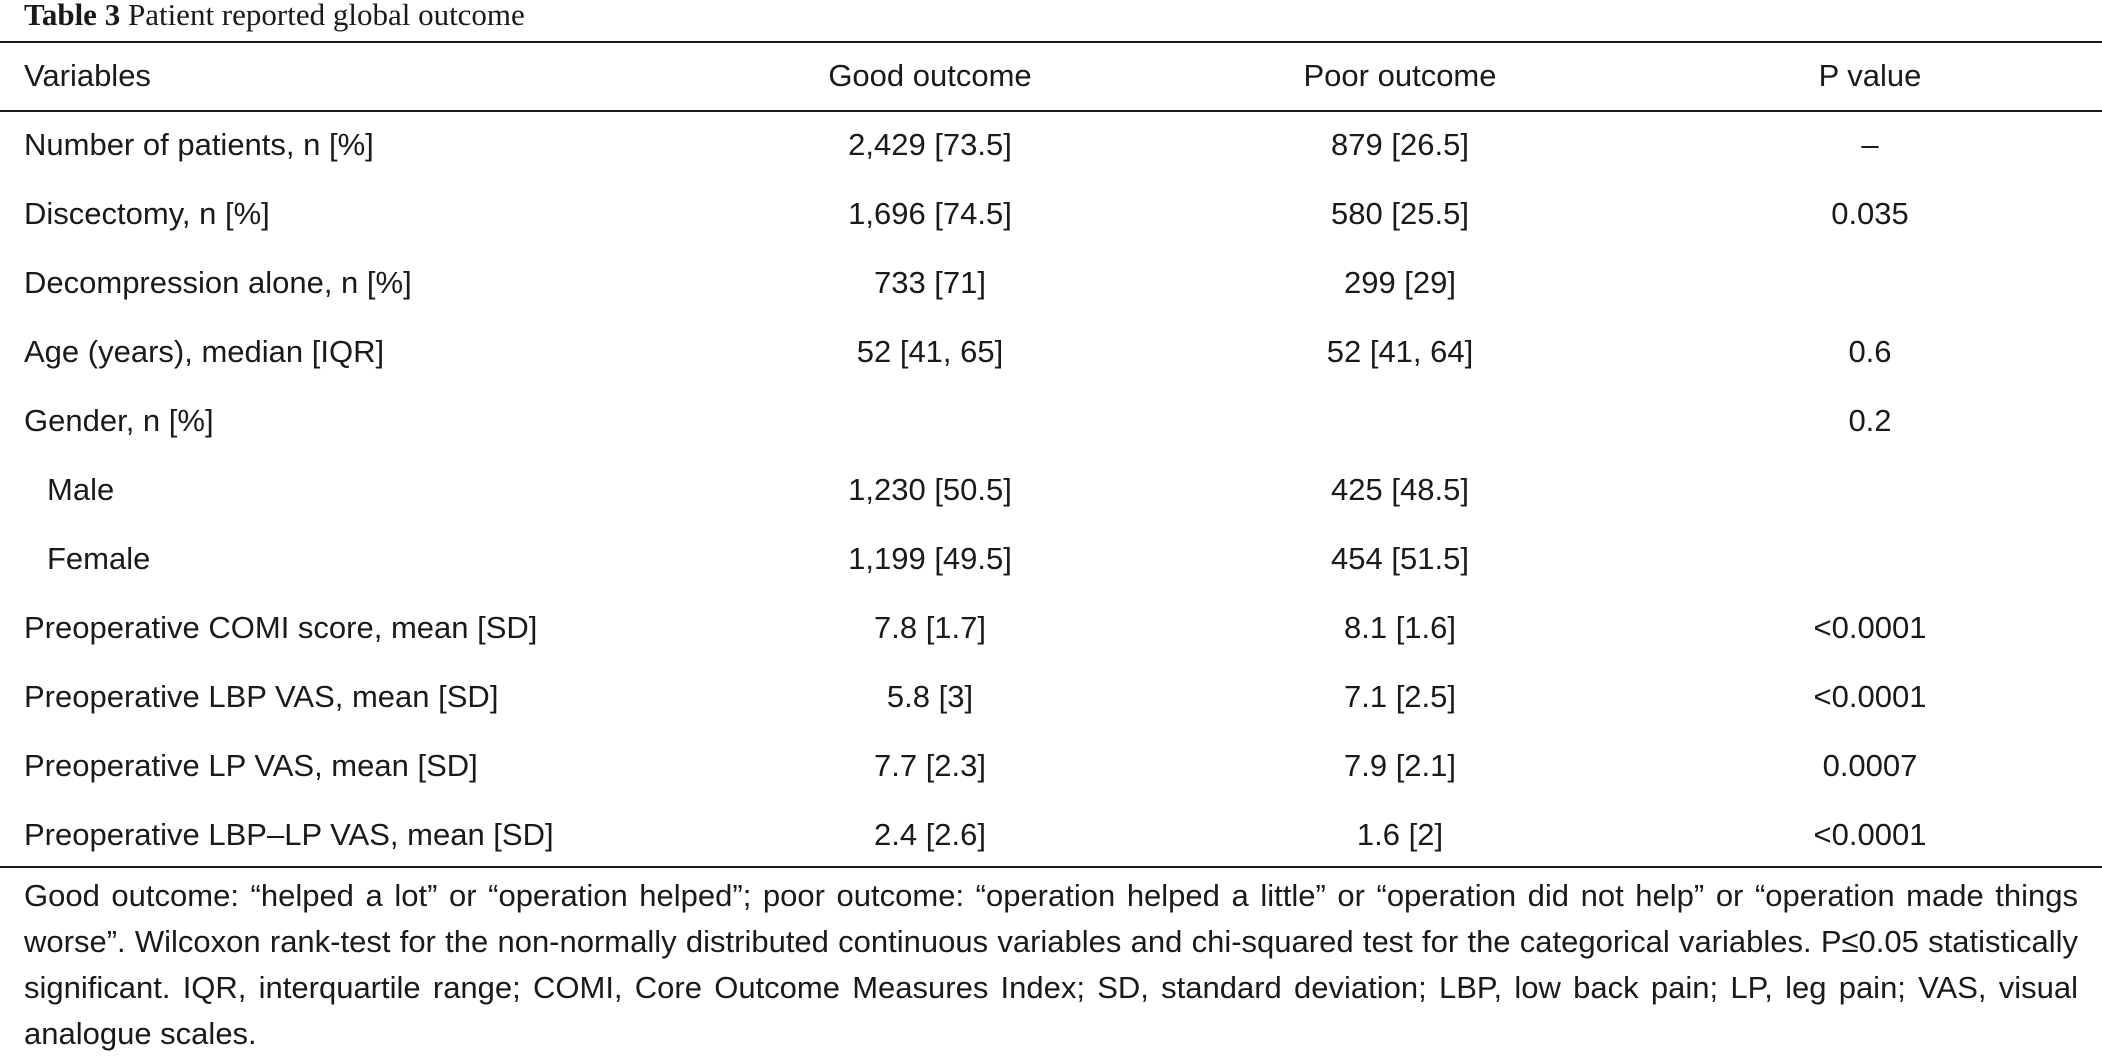 This screenshot has width=2102, height=1057. I want to click on table-number: Table 3, so click(72, 16).